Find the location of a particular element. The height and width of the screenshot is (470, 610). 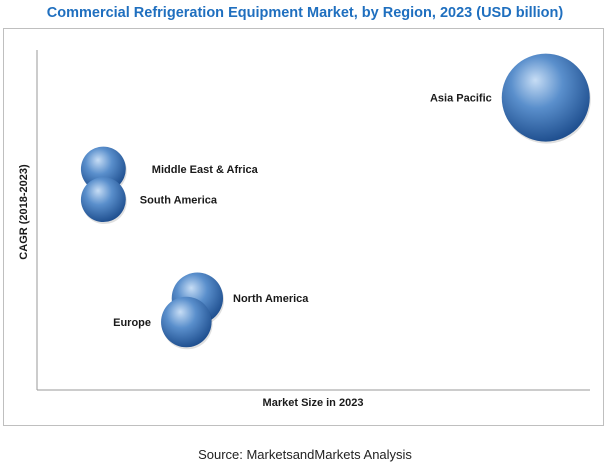

bubble-asia-pacific is located at coordinates (545, 97).